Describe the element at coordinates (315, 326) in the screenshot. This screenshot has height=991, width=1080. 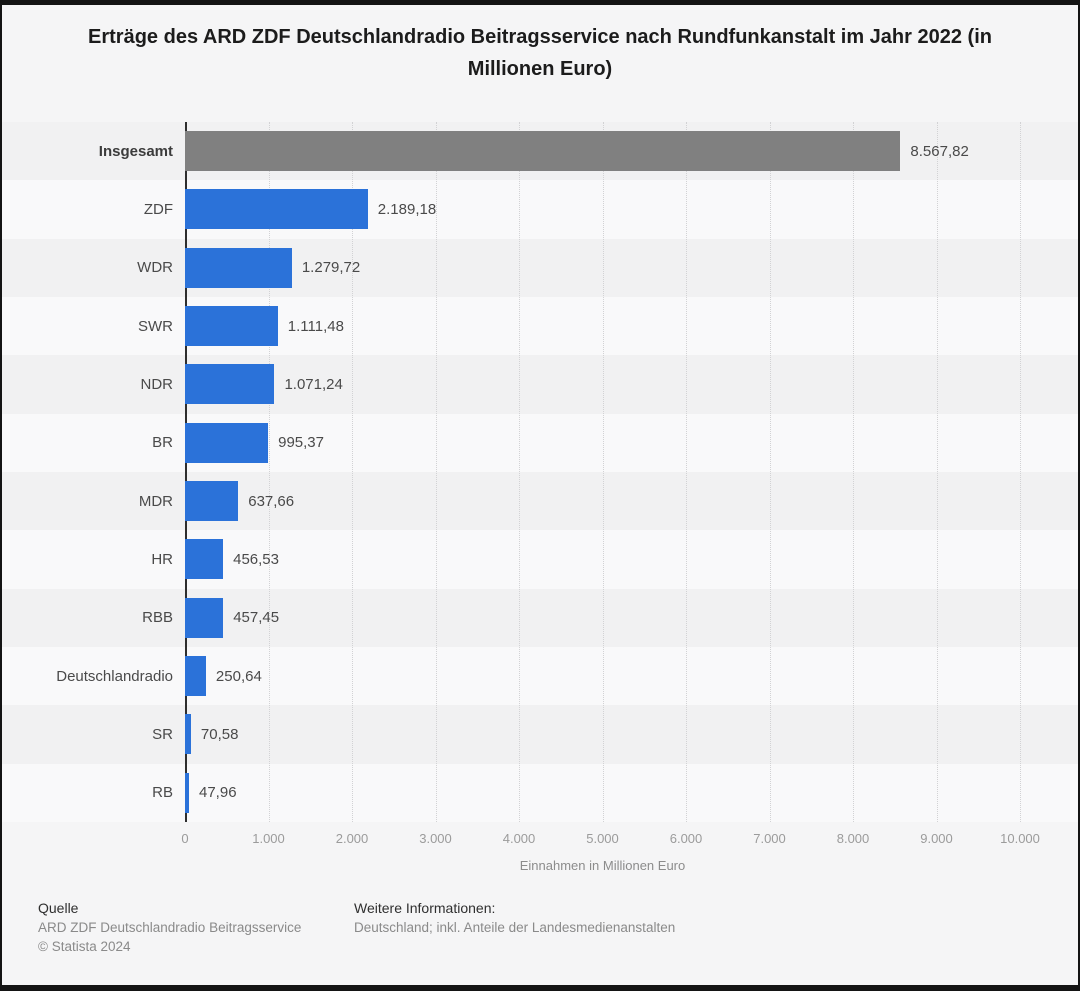
I see `value-label: 1.111,48` at that location.